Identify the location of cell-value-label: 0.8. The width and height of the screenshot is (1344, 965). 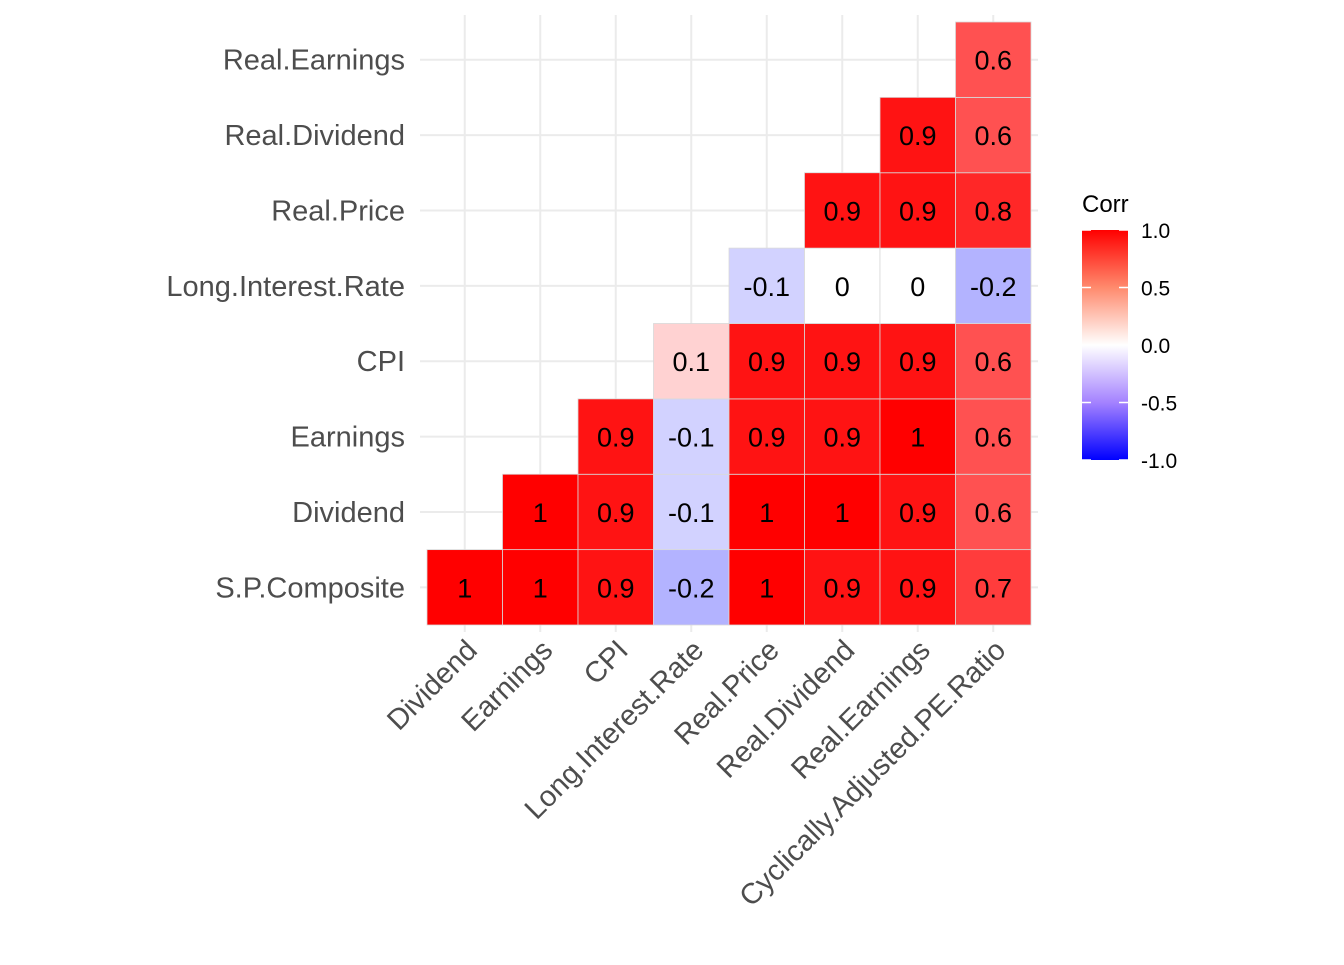
(993, 211).